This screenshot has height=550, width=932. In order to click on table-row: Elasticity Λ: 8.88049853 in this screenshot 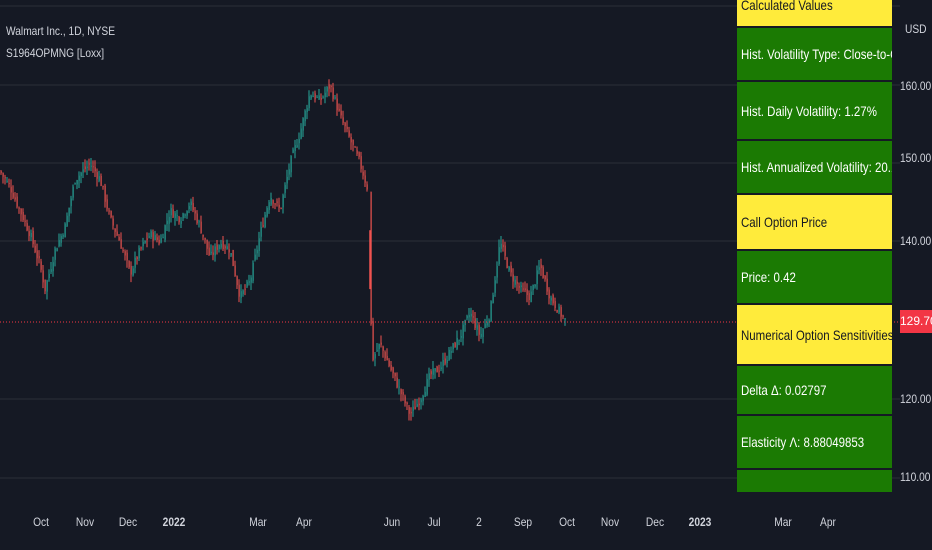, I will do `click(814, 442)`.